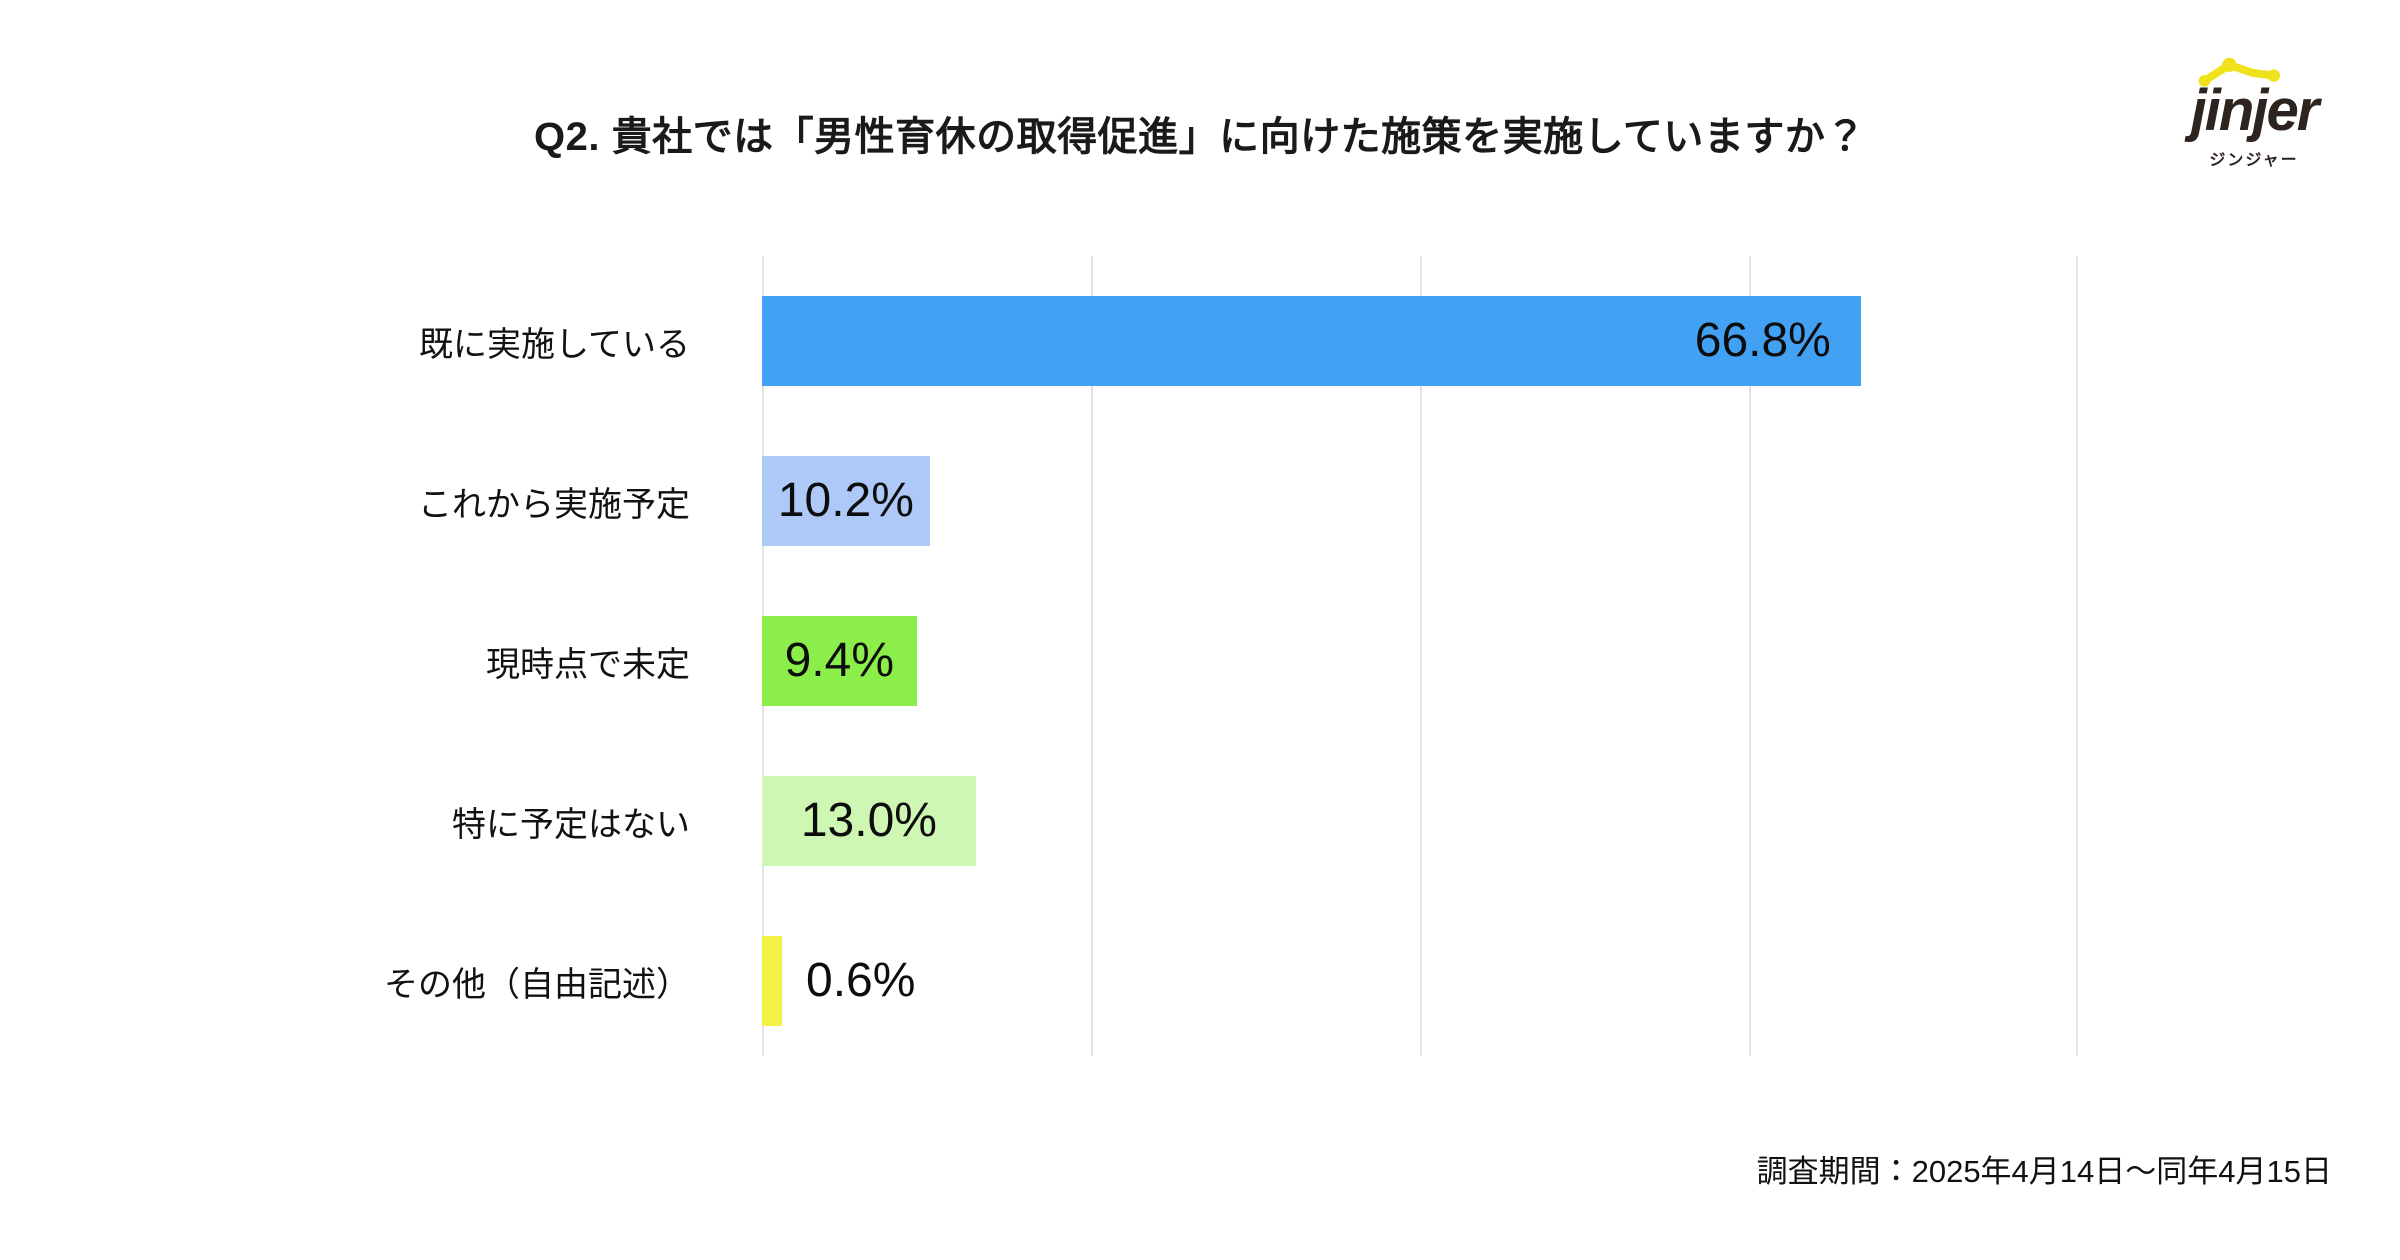 This screenshot has height=1260, width=2400. I want to click on gridline-20pct, so click(1092, 656).